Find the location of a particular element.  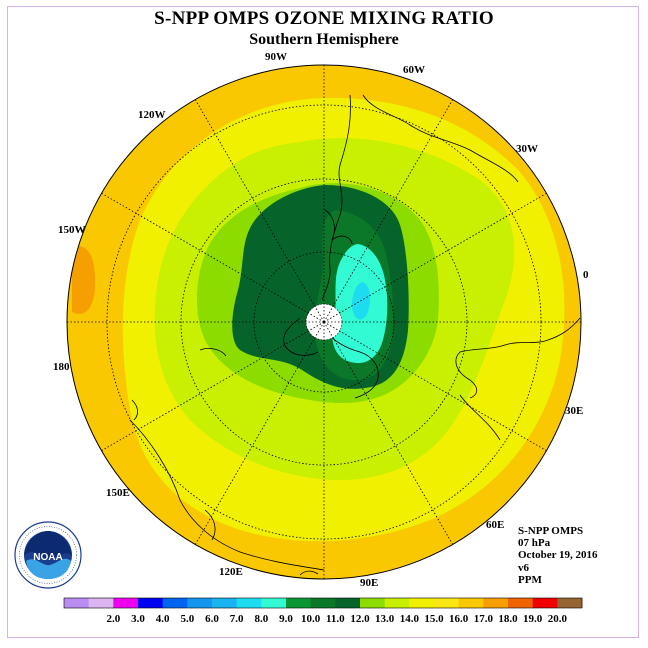

info-date: October 19, 2016 is located at coordinates (558, 555).